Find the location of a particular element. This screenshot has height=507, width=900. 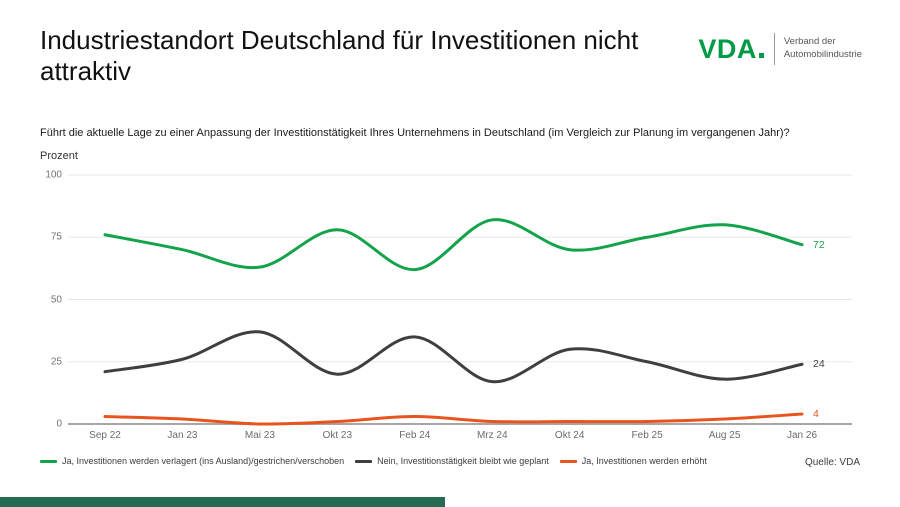

logo-org-name: Verband der Automobilindustrie is located at coordinates (823, 49).